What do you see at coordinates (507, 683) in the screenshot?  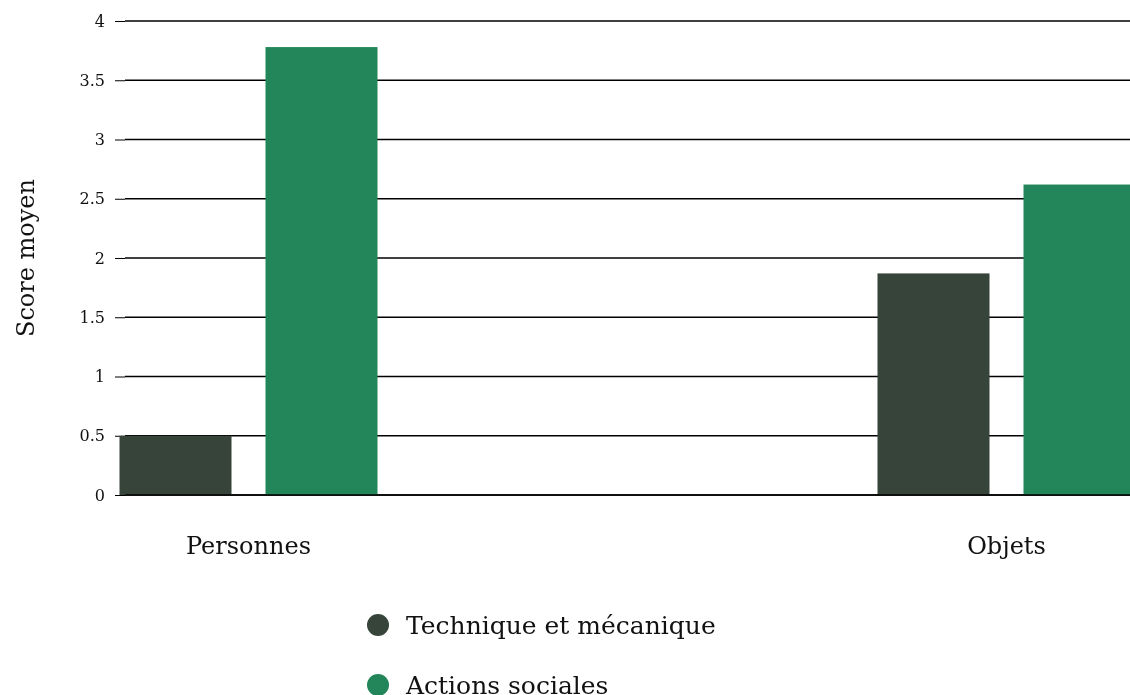 I see `legend-label: Actions sociales` at bounding box center [507, 683].